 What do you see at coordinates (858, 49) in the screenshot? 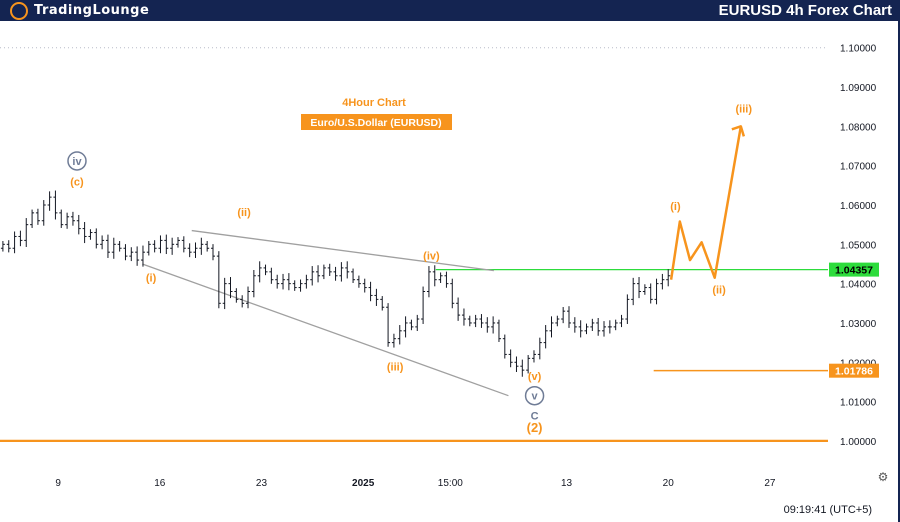
I see `y-tick-label: 1.10000` at bounding box center [858, 49].